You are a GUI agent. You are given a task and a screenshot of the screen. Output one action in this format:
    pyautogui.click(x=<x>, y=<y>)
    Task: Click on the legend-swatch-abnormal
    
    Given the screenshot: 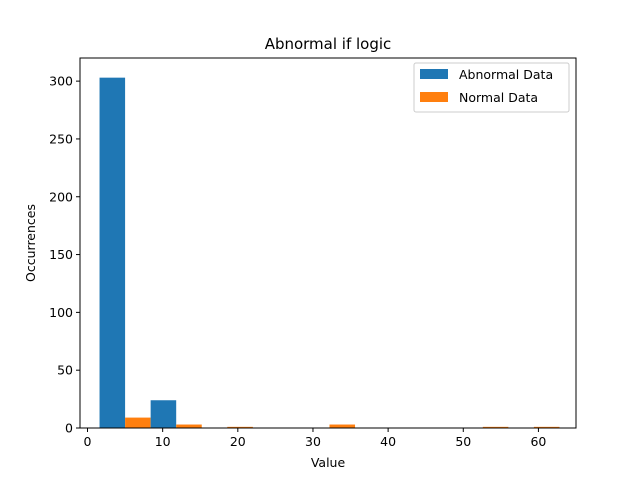 What is the action you would take?
    pyautogui.click(x=434, y=74)
    